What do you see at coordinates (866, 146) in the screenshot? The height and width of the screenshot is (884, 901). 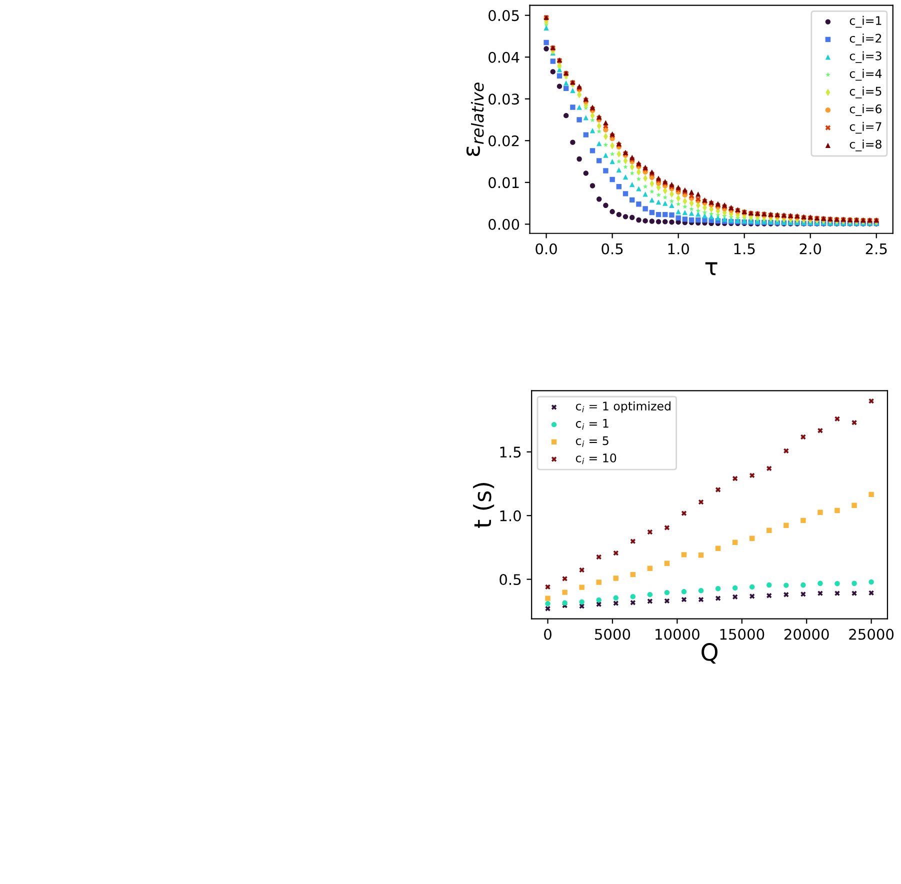 I see `legend-label: c_i=8` at bounding box center [866, 146].